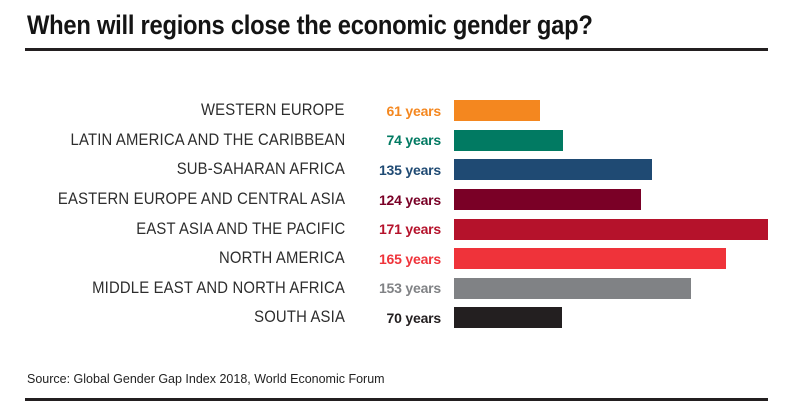  What do you see at coordinates (409, 199) in the screenshot?
I see `years-value: 124 years` at bounding box center [409, 199].